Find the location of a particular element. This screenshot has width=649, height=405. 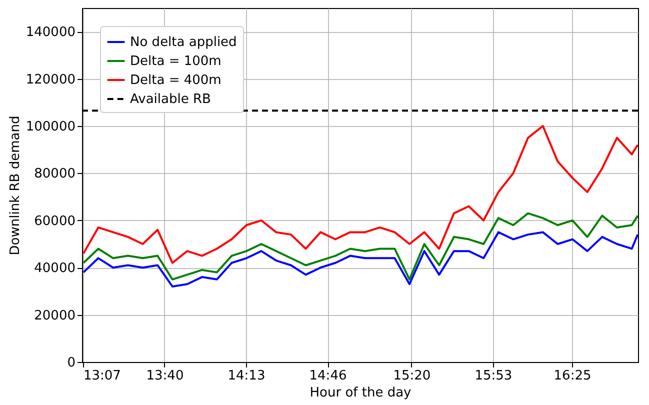

y-tick-label: 0 is located at coordinates (71, 363).